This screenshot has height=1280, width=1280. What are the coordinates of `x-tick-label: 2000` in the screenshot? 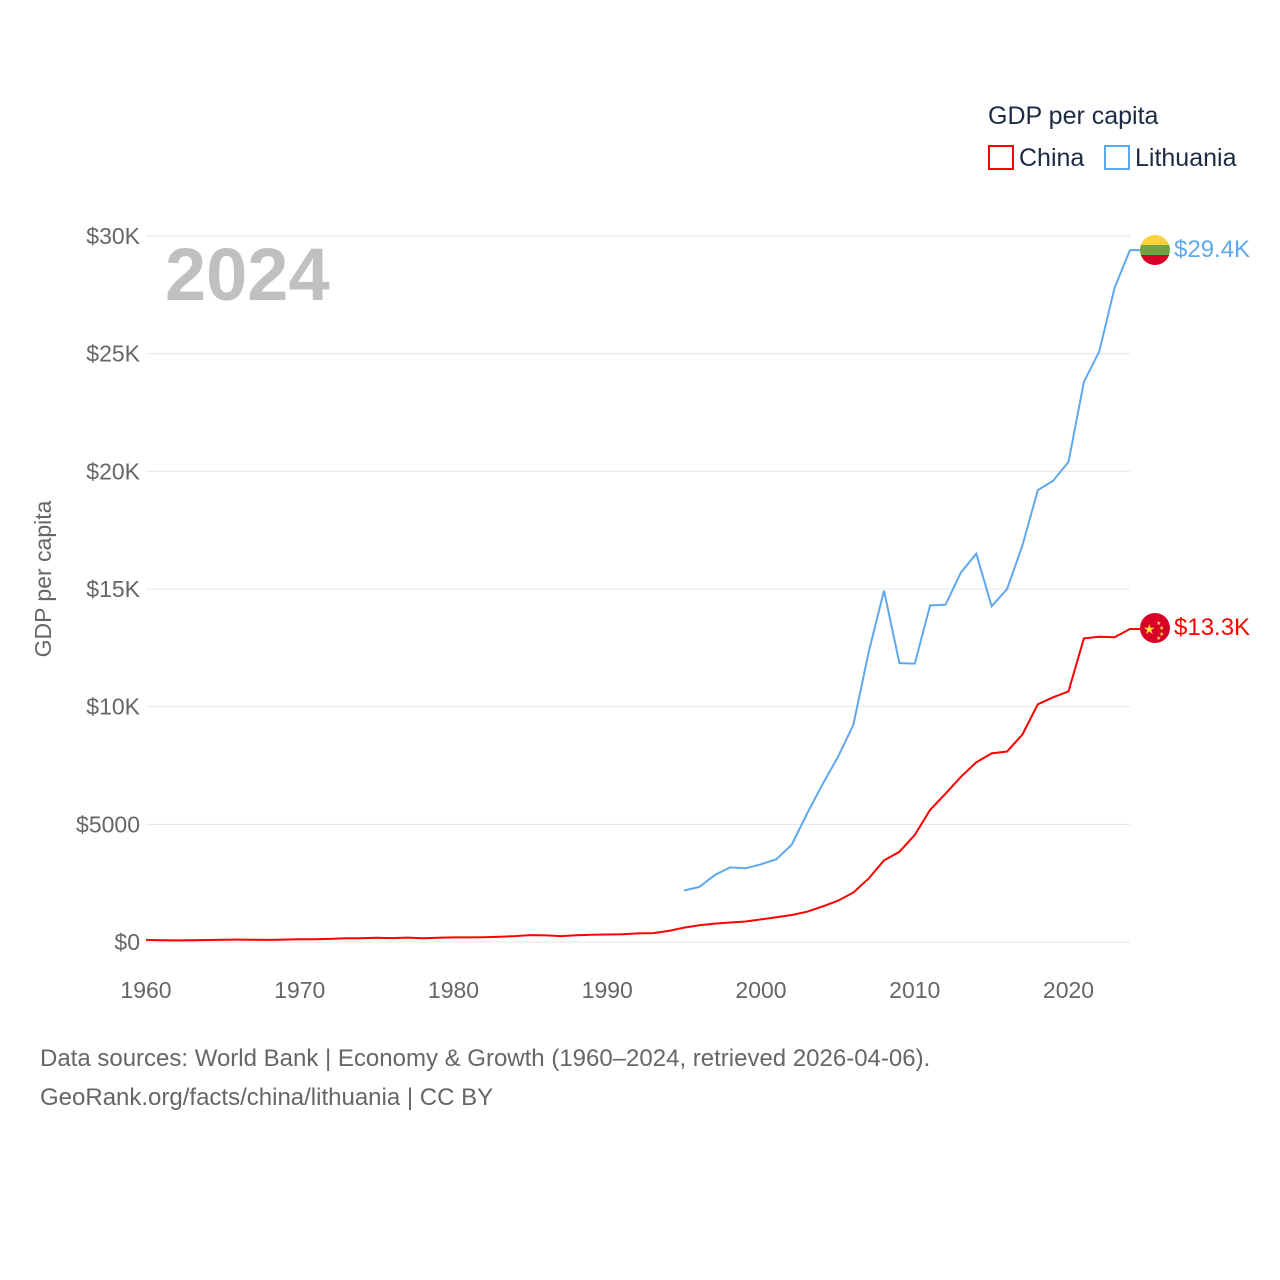 It's located at (760, 990).